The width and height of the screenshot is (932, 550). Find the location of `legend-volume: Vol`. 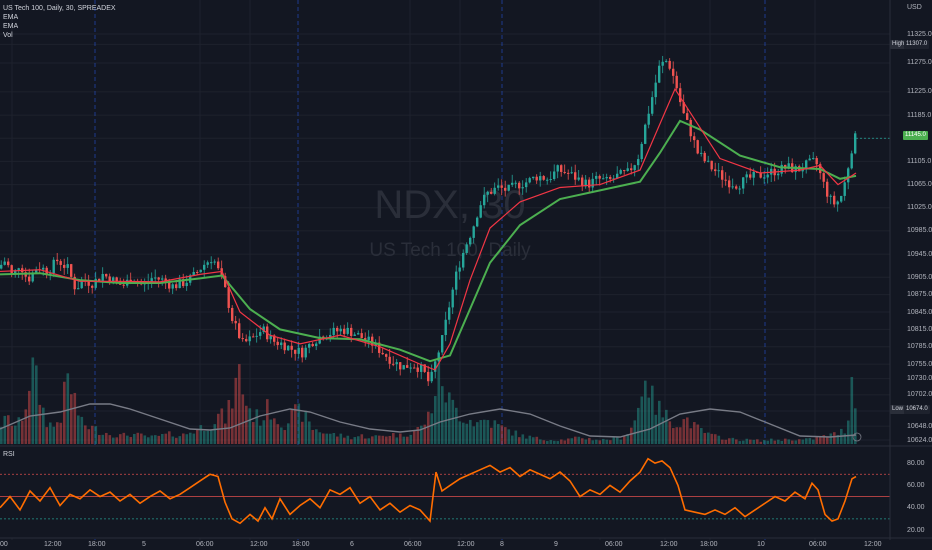

legend-volume: Vol is located at coordinates (8, 35).